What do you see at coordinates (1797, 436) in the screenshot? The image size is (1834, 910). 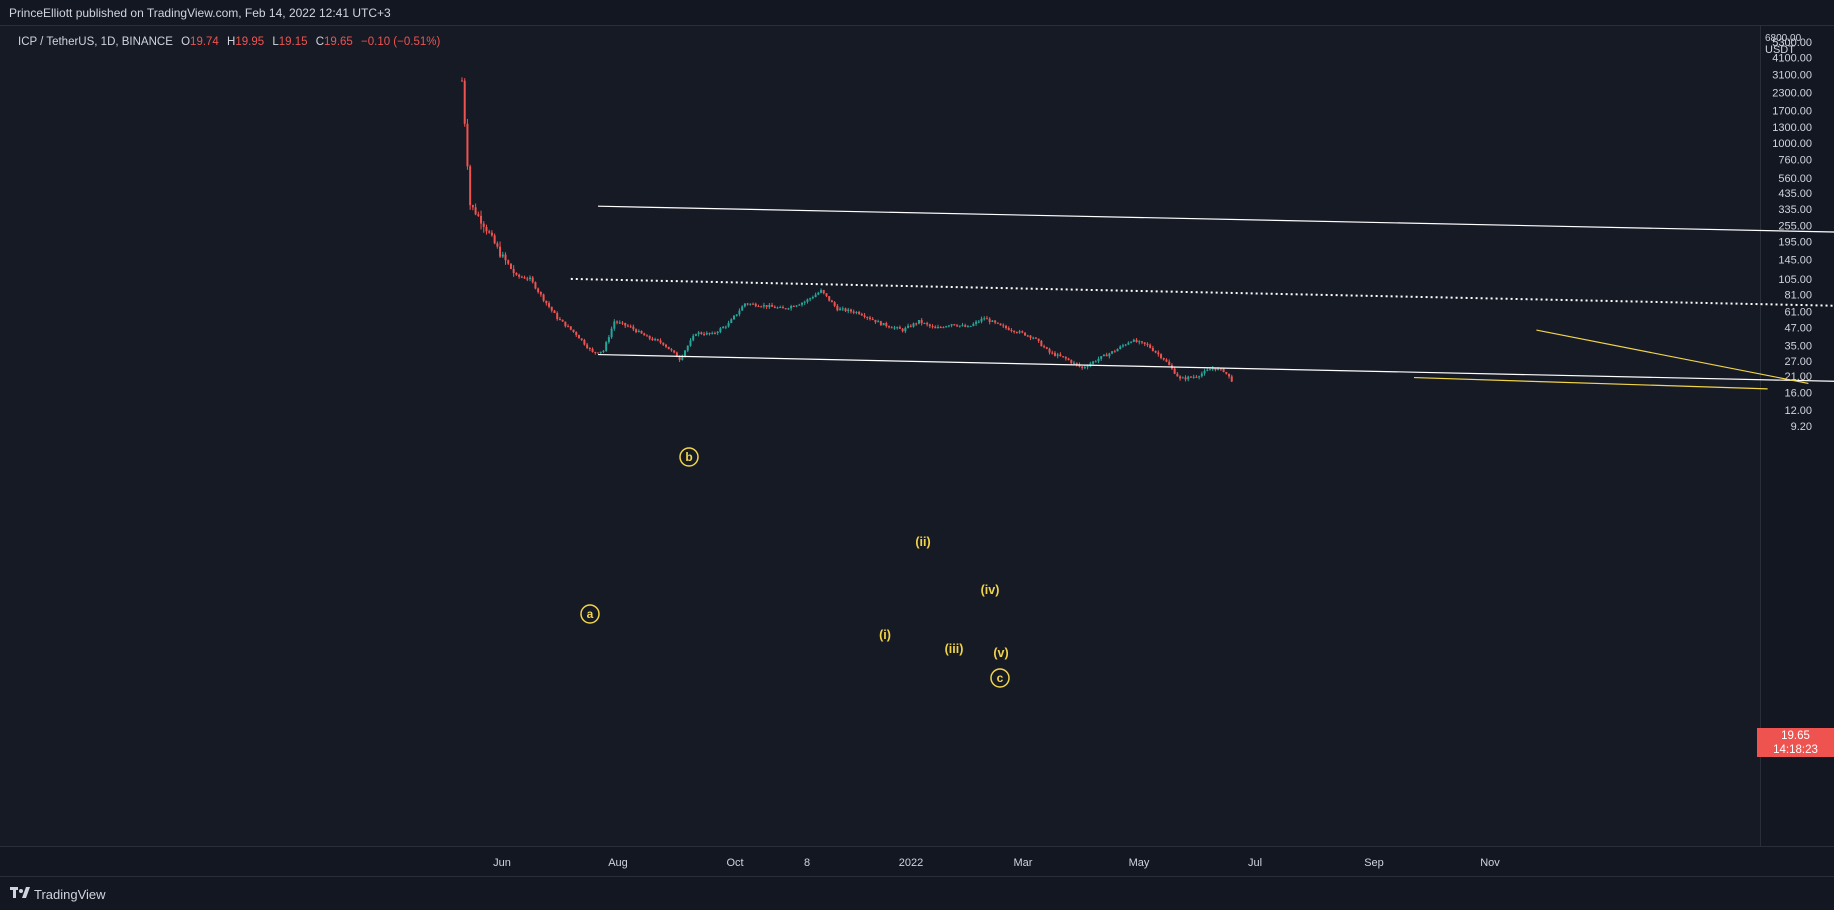 I see `price-axis` at bounding box center [1797, 436].